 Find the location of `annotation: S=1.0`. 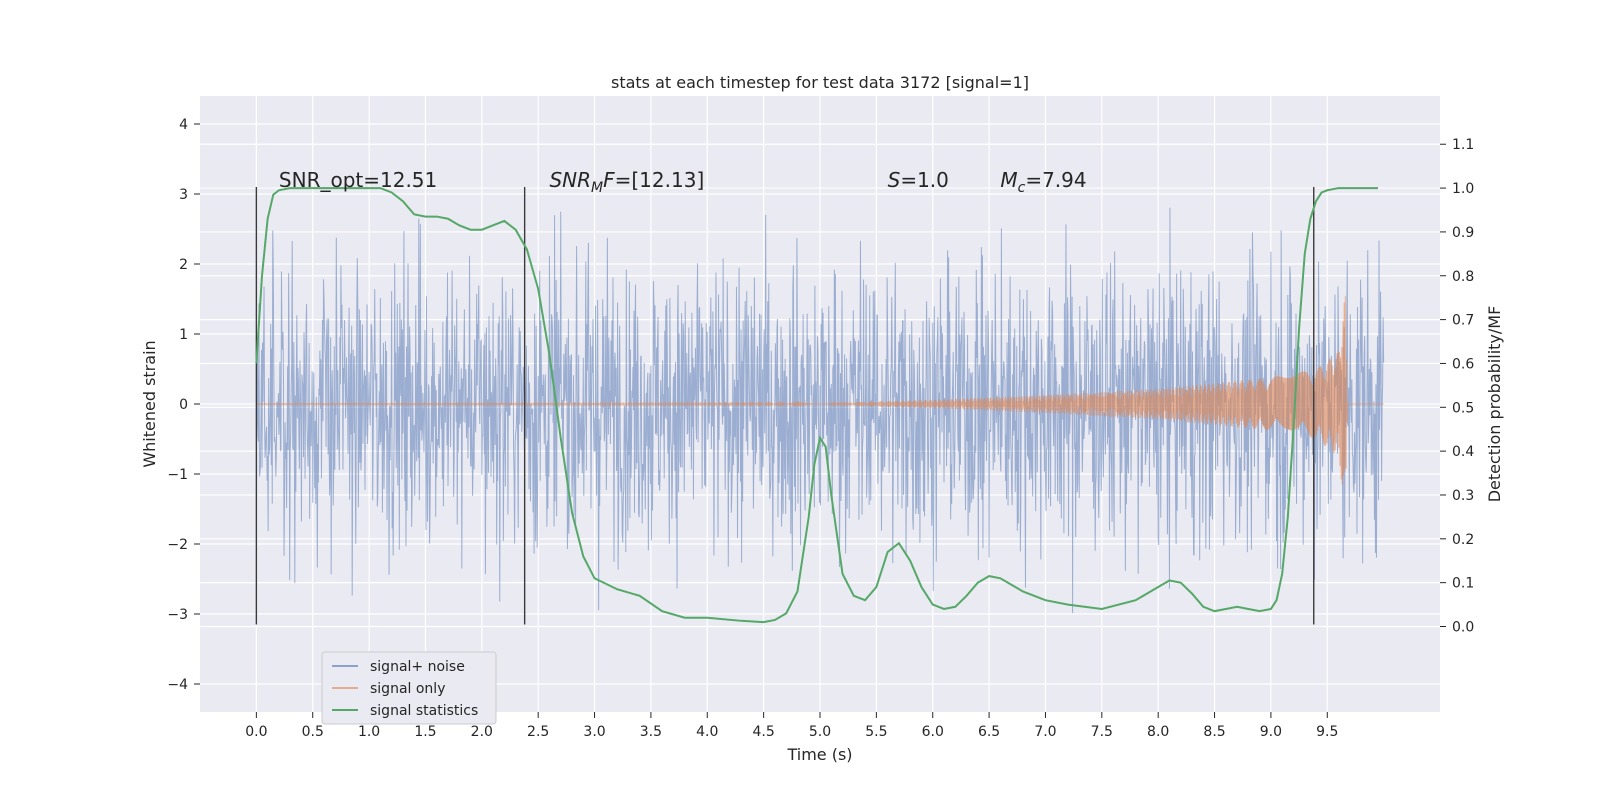

annotation: S=1.0 is located at coordinates (918, 180).